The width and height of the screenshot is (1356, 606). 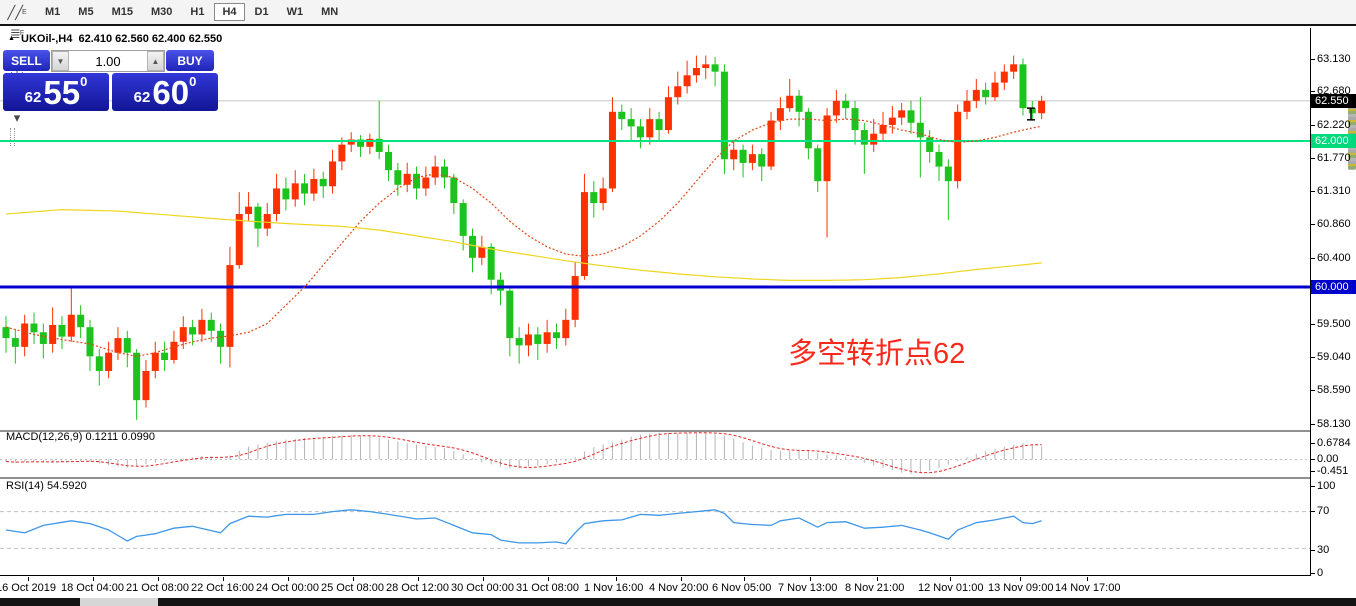 I want to click on macd-indicator-panel, so click(x=655, y=454).